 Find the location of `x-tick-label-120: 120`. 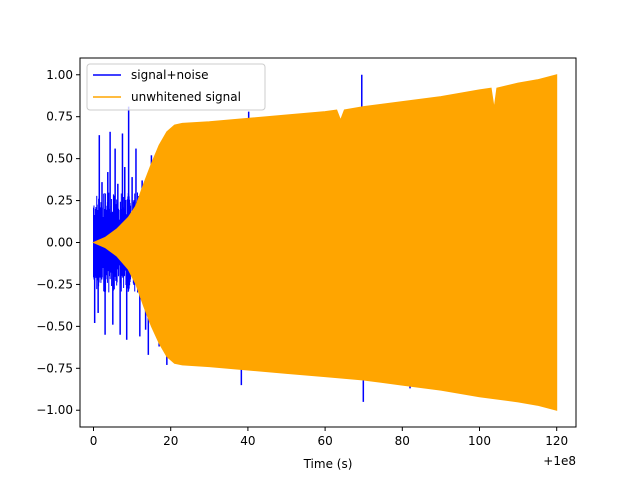

x-tick-label-120: 120 is located at coordinates (556, 441).